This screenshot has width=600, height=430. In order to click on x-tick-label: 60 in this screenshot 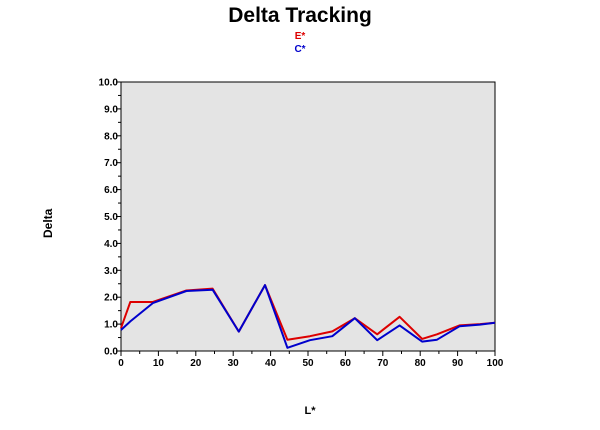, I will do `click(346, 363)`.